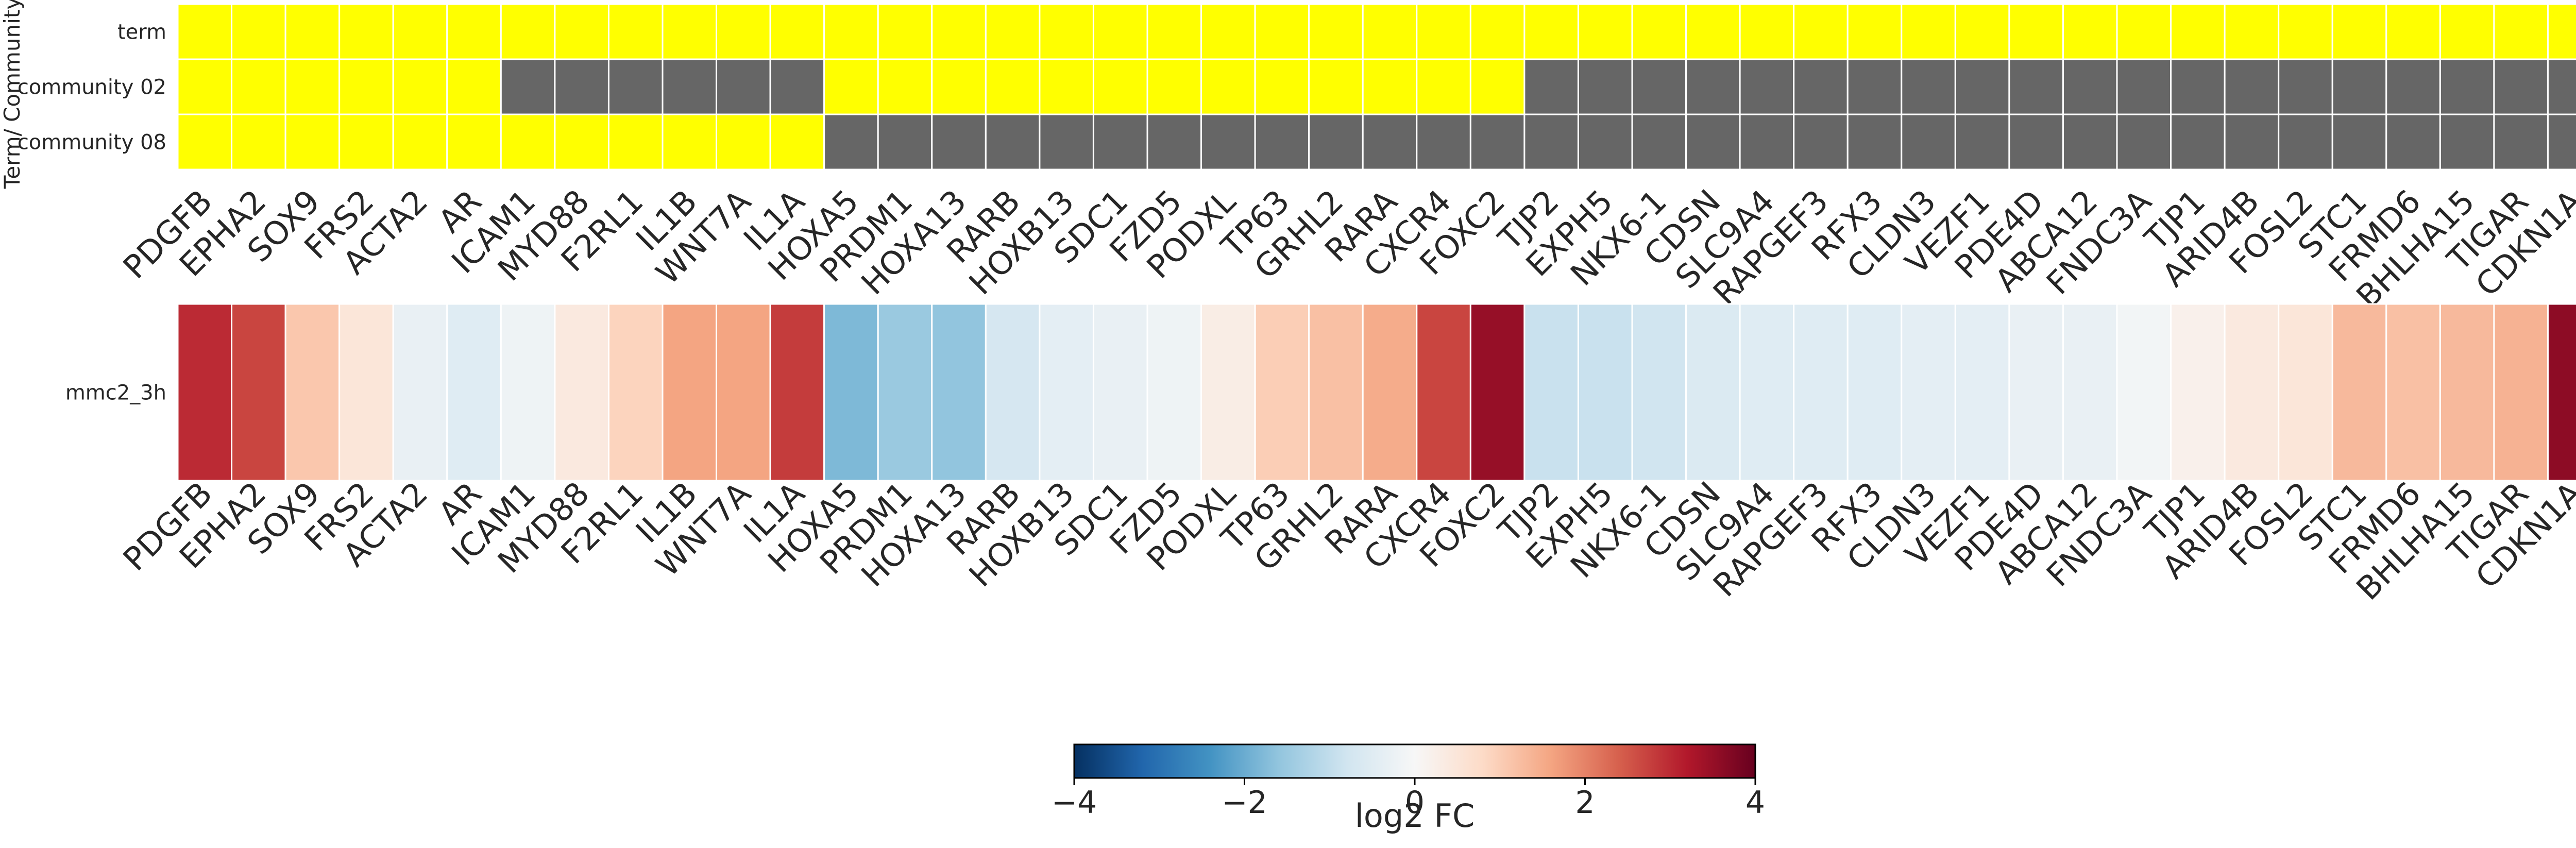 The image size is (2576, 848). Describe the element at coordinates (2252, 86) in the screenshot. I see `membership-cell-community-02-arid4b` at that location.